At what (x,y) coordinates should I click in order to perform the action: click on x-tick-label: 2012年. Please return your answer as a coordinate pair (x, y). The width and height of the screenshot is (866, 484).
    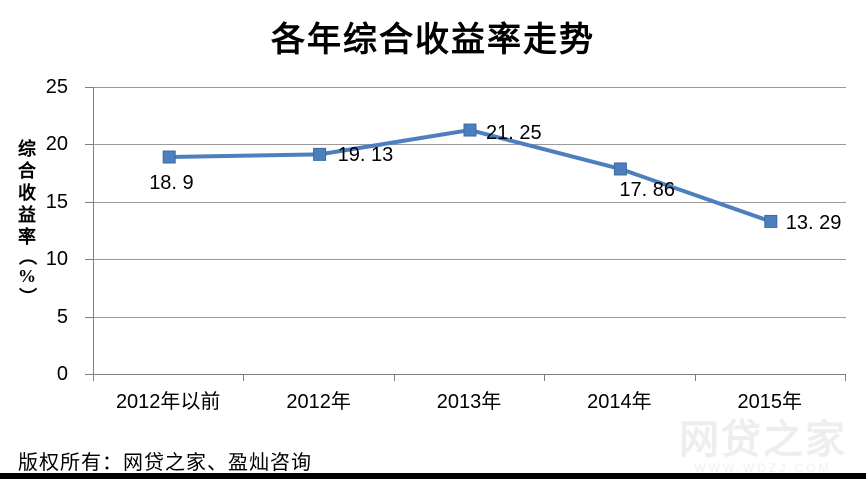
    Looking at the image, I should click on (318, 402).